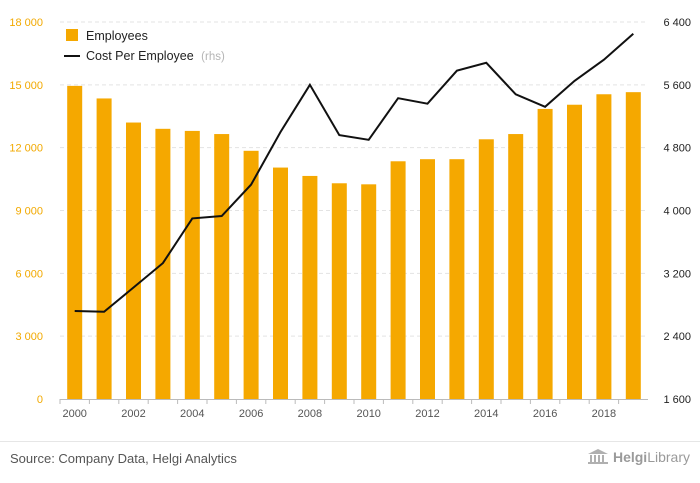 This screenshot has height=483, width=700. I want to click on y-left-tick-label: 3 000, so click(29, 337).